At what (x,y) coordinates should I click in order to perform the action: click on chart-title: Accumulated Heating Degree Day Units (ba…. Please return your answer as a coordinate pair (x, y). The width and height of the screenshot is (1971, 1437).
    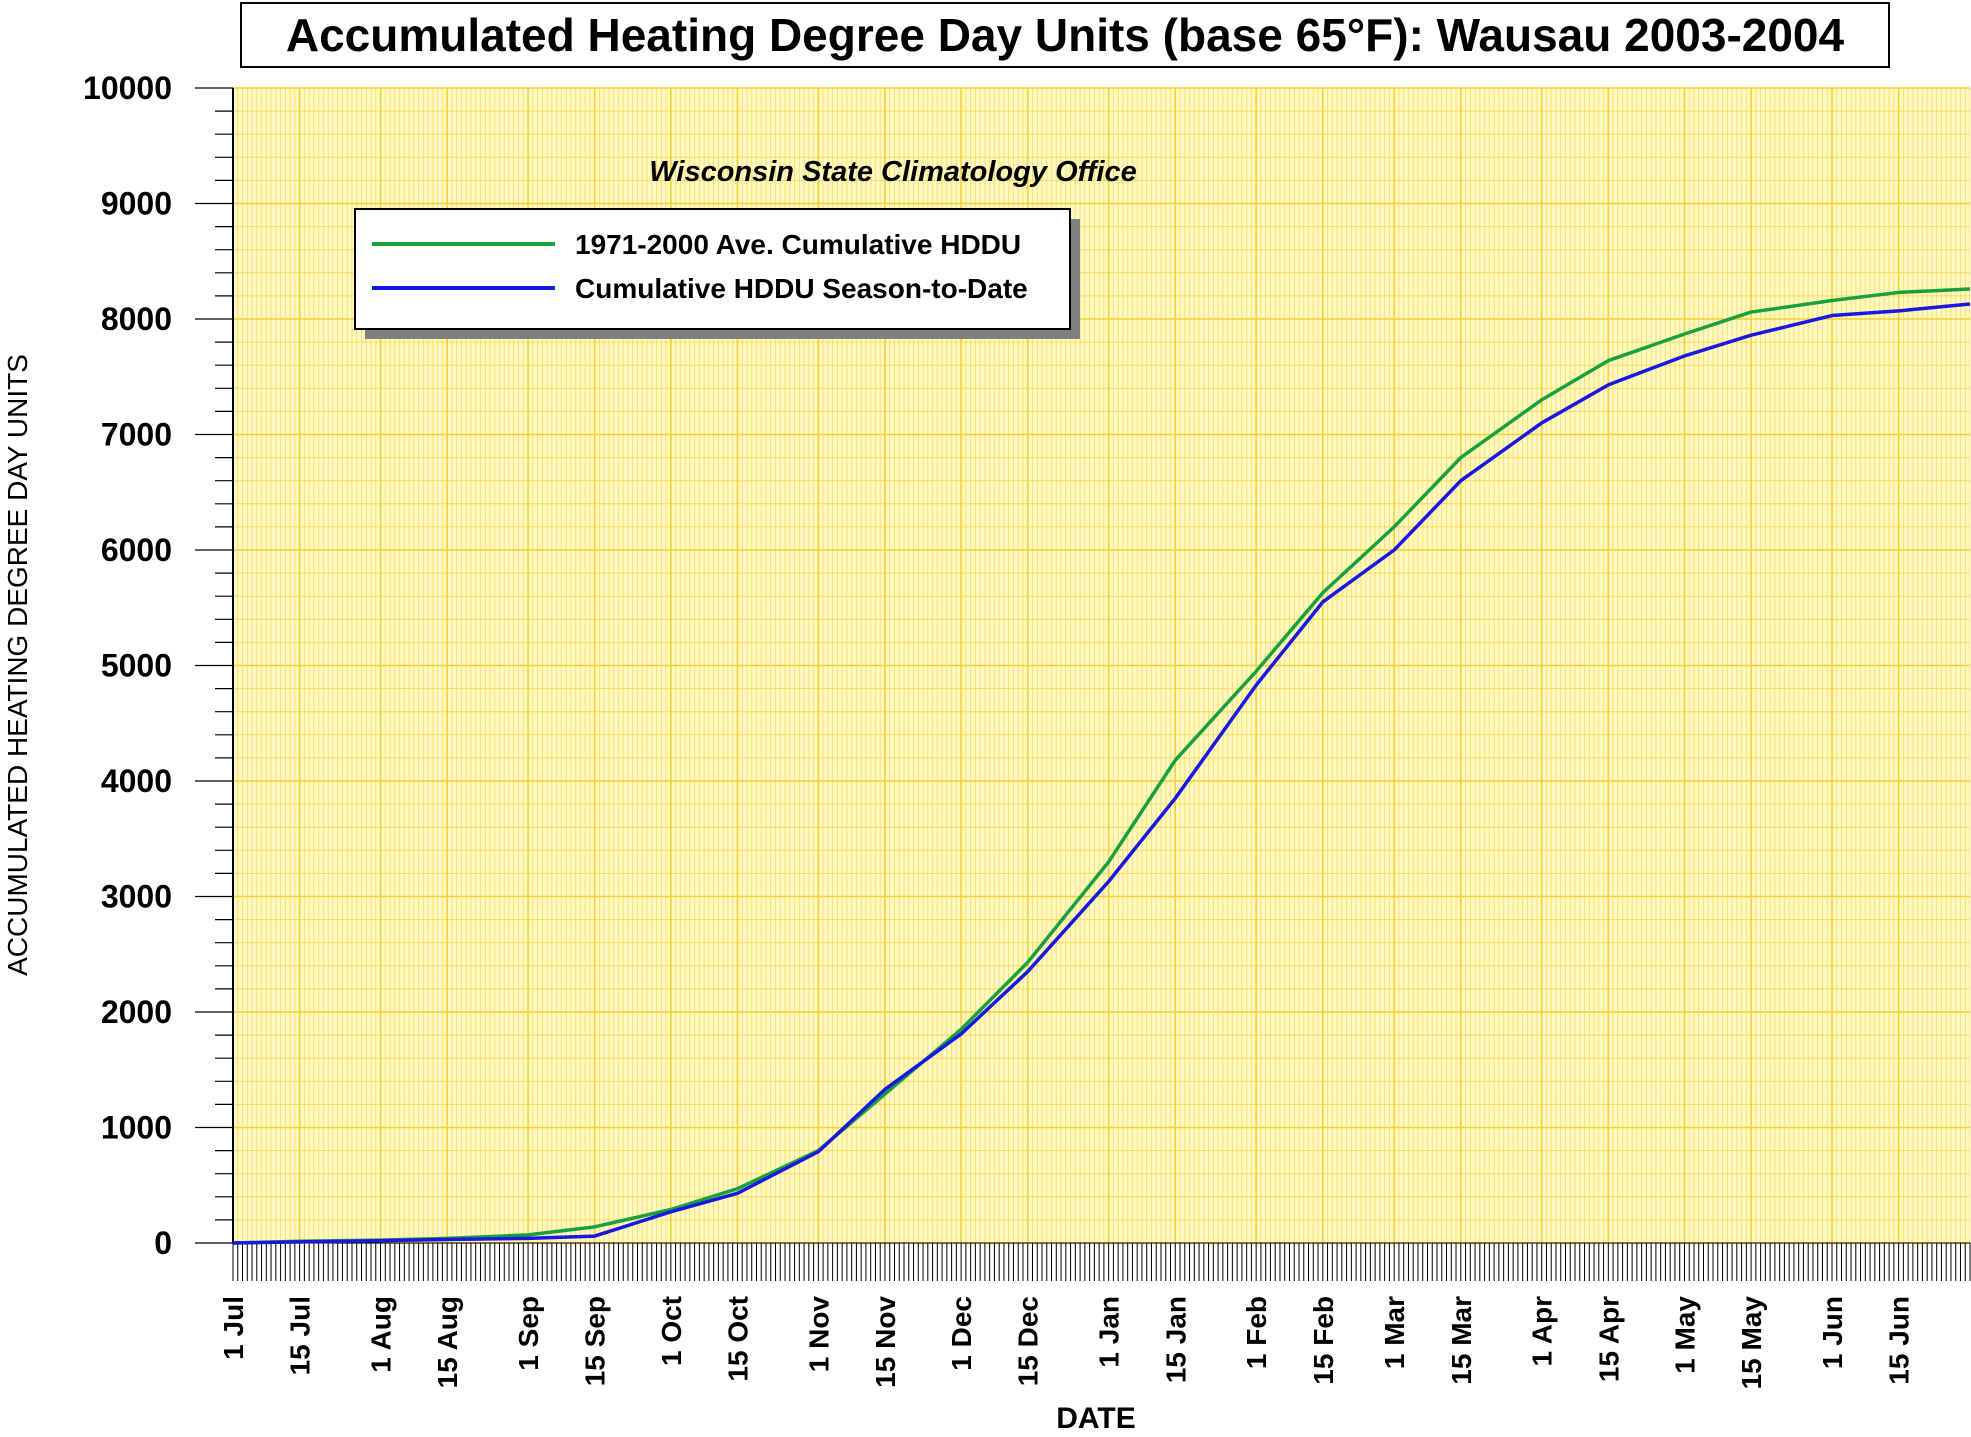
    Looking at the image, I should click on (1065, 35).